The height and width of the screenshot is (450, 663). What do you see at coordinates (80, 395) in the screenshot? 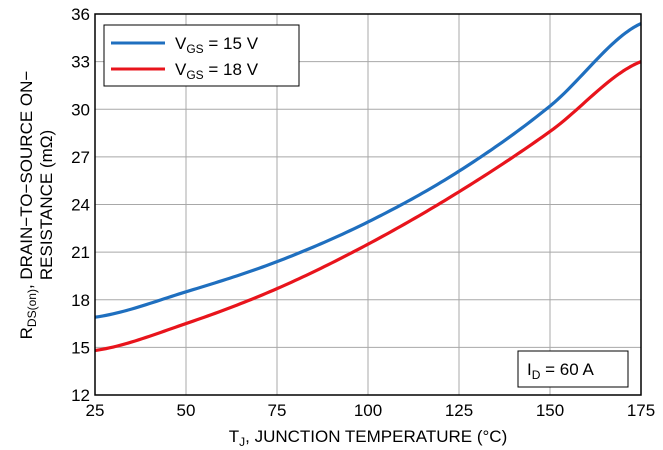
I see `y-tick-label: 12` at bounding box center [80, 395].